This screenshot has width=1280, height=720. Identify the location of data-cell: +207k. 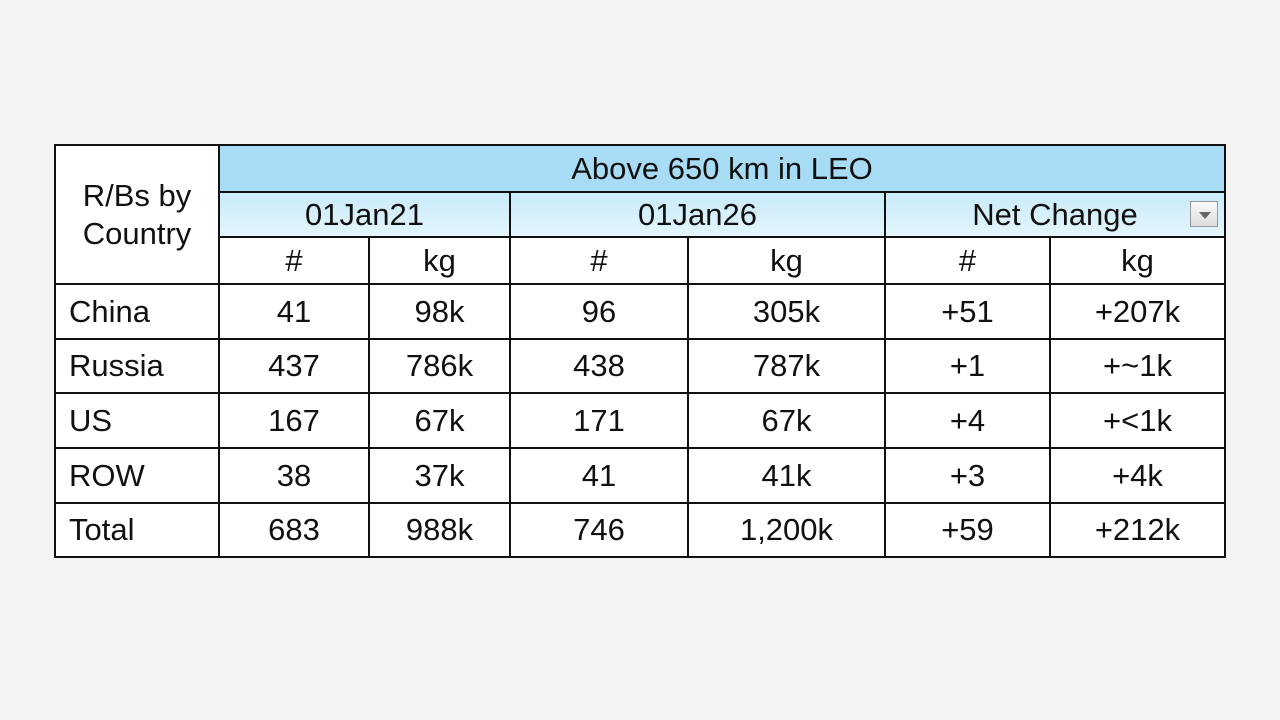
(1138, 312).